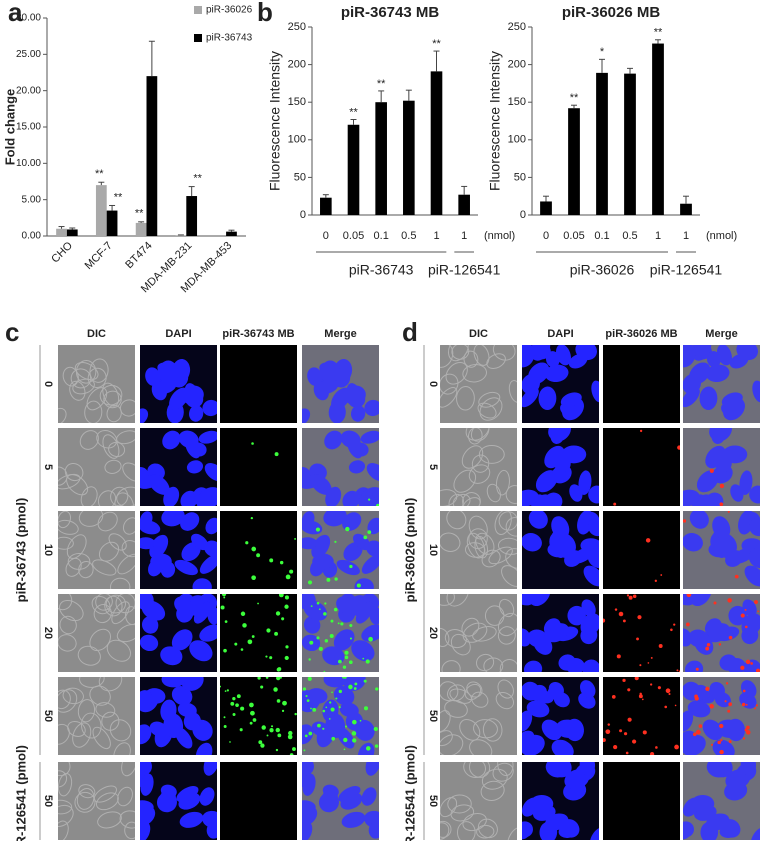 This screenshot has height=841, width=762. I want to click on y-tick-label: 250, so click(517, 27).